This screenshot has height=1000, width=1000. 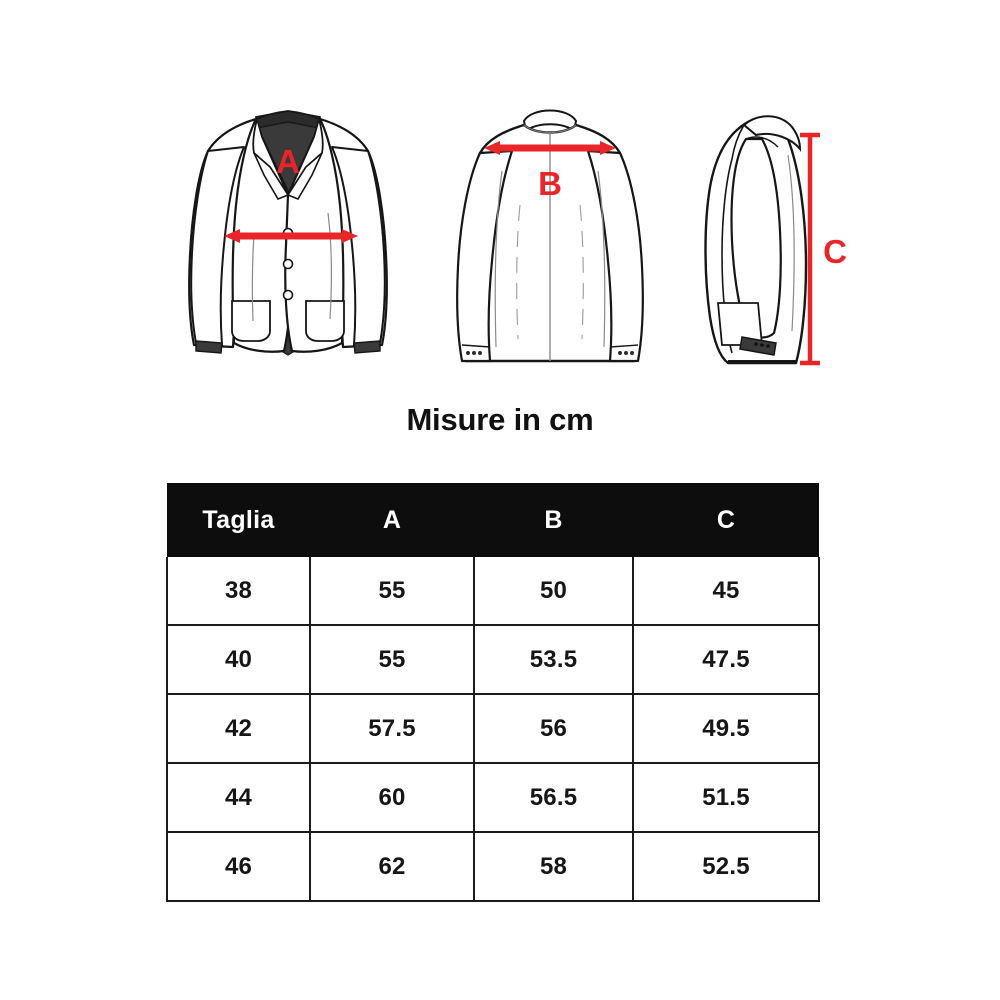 I want to click on cell-c: 45, so click(x=726, y=591).